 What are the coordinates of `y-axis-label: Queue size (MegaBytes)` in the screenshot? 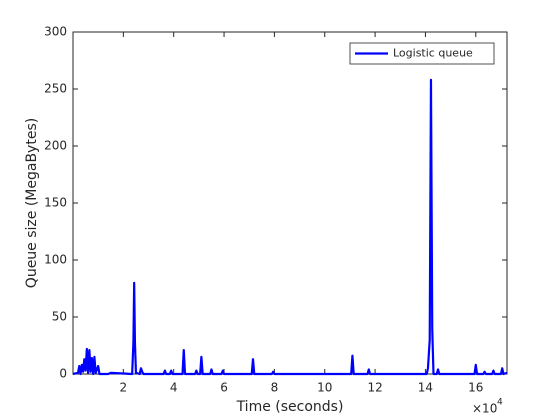 It's located at (32, 203).